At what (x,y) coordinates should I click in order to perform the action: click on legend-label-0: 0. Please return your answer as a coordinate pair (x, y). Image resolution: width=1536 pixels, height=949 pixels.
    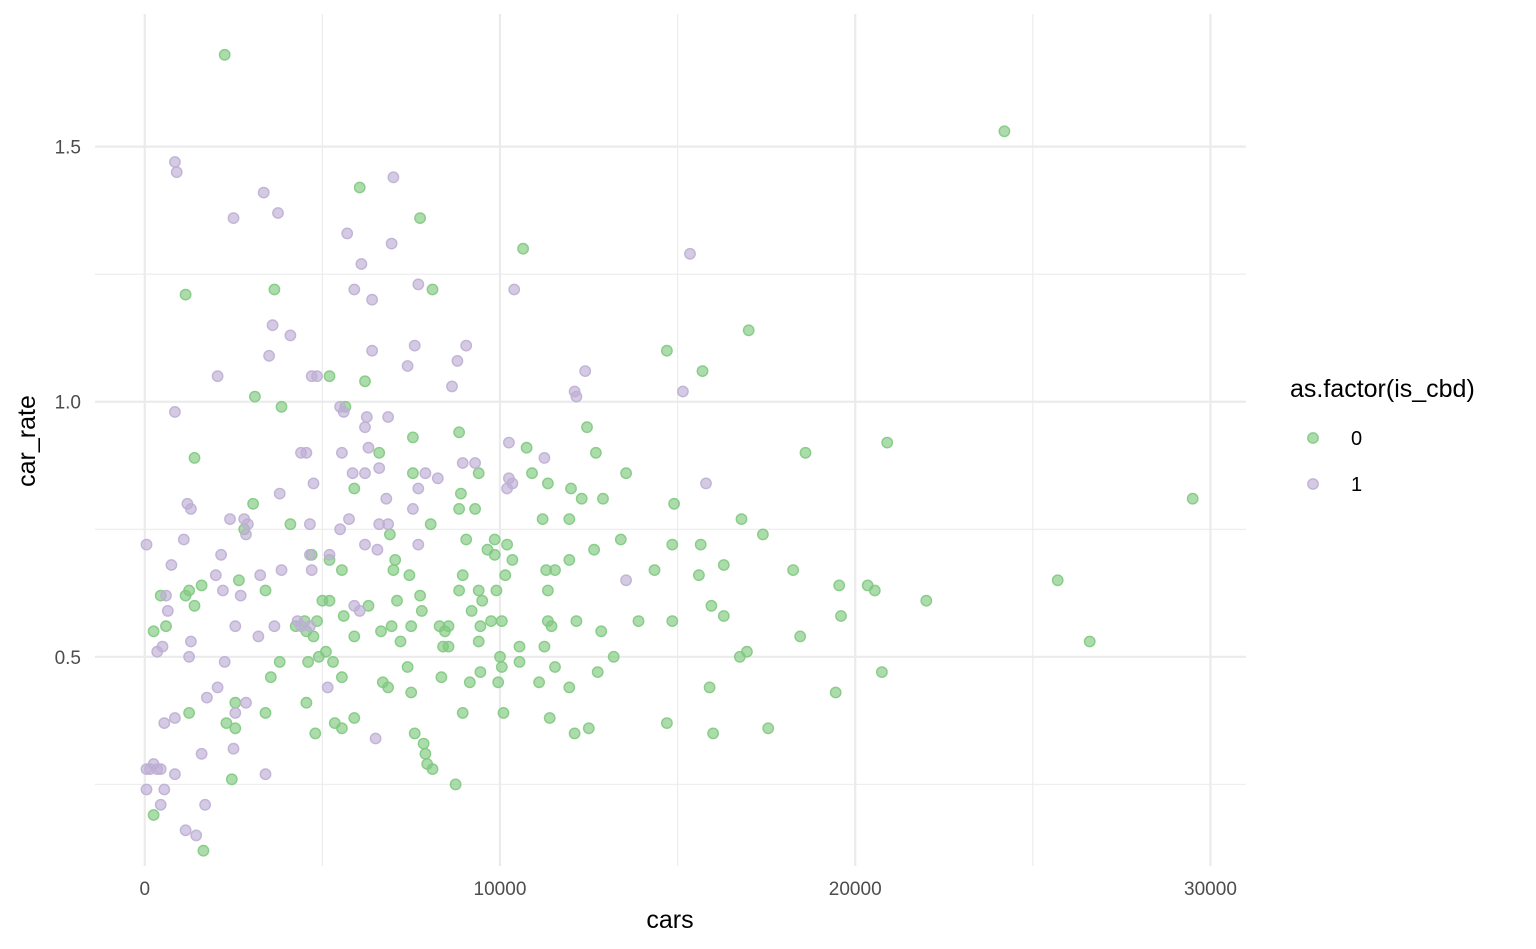
    Looking at the image, I should click on (1356, 439).